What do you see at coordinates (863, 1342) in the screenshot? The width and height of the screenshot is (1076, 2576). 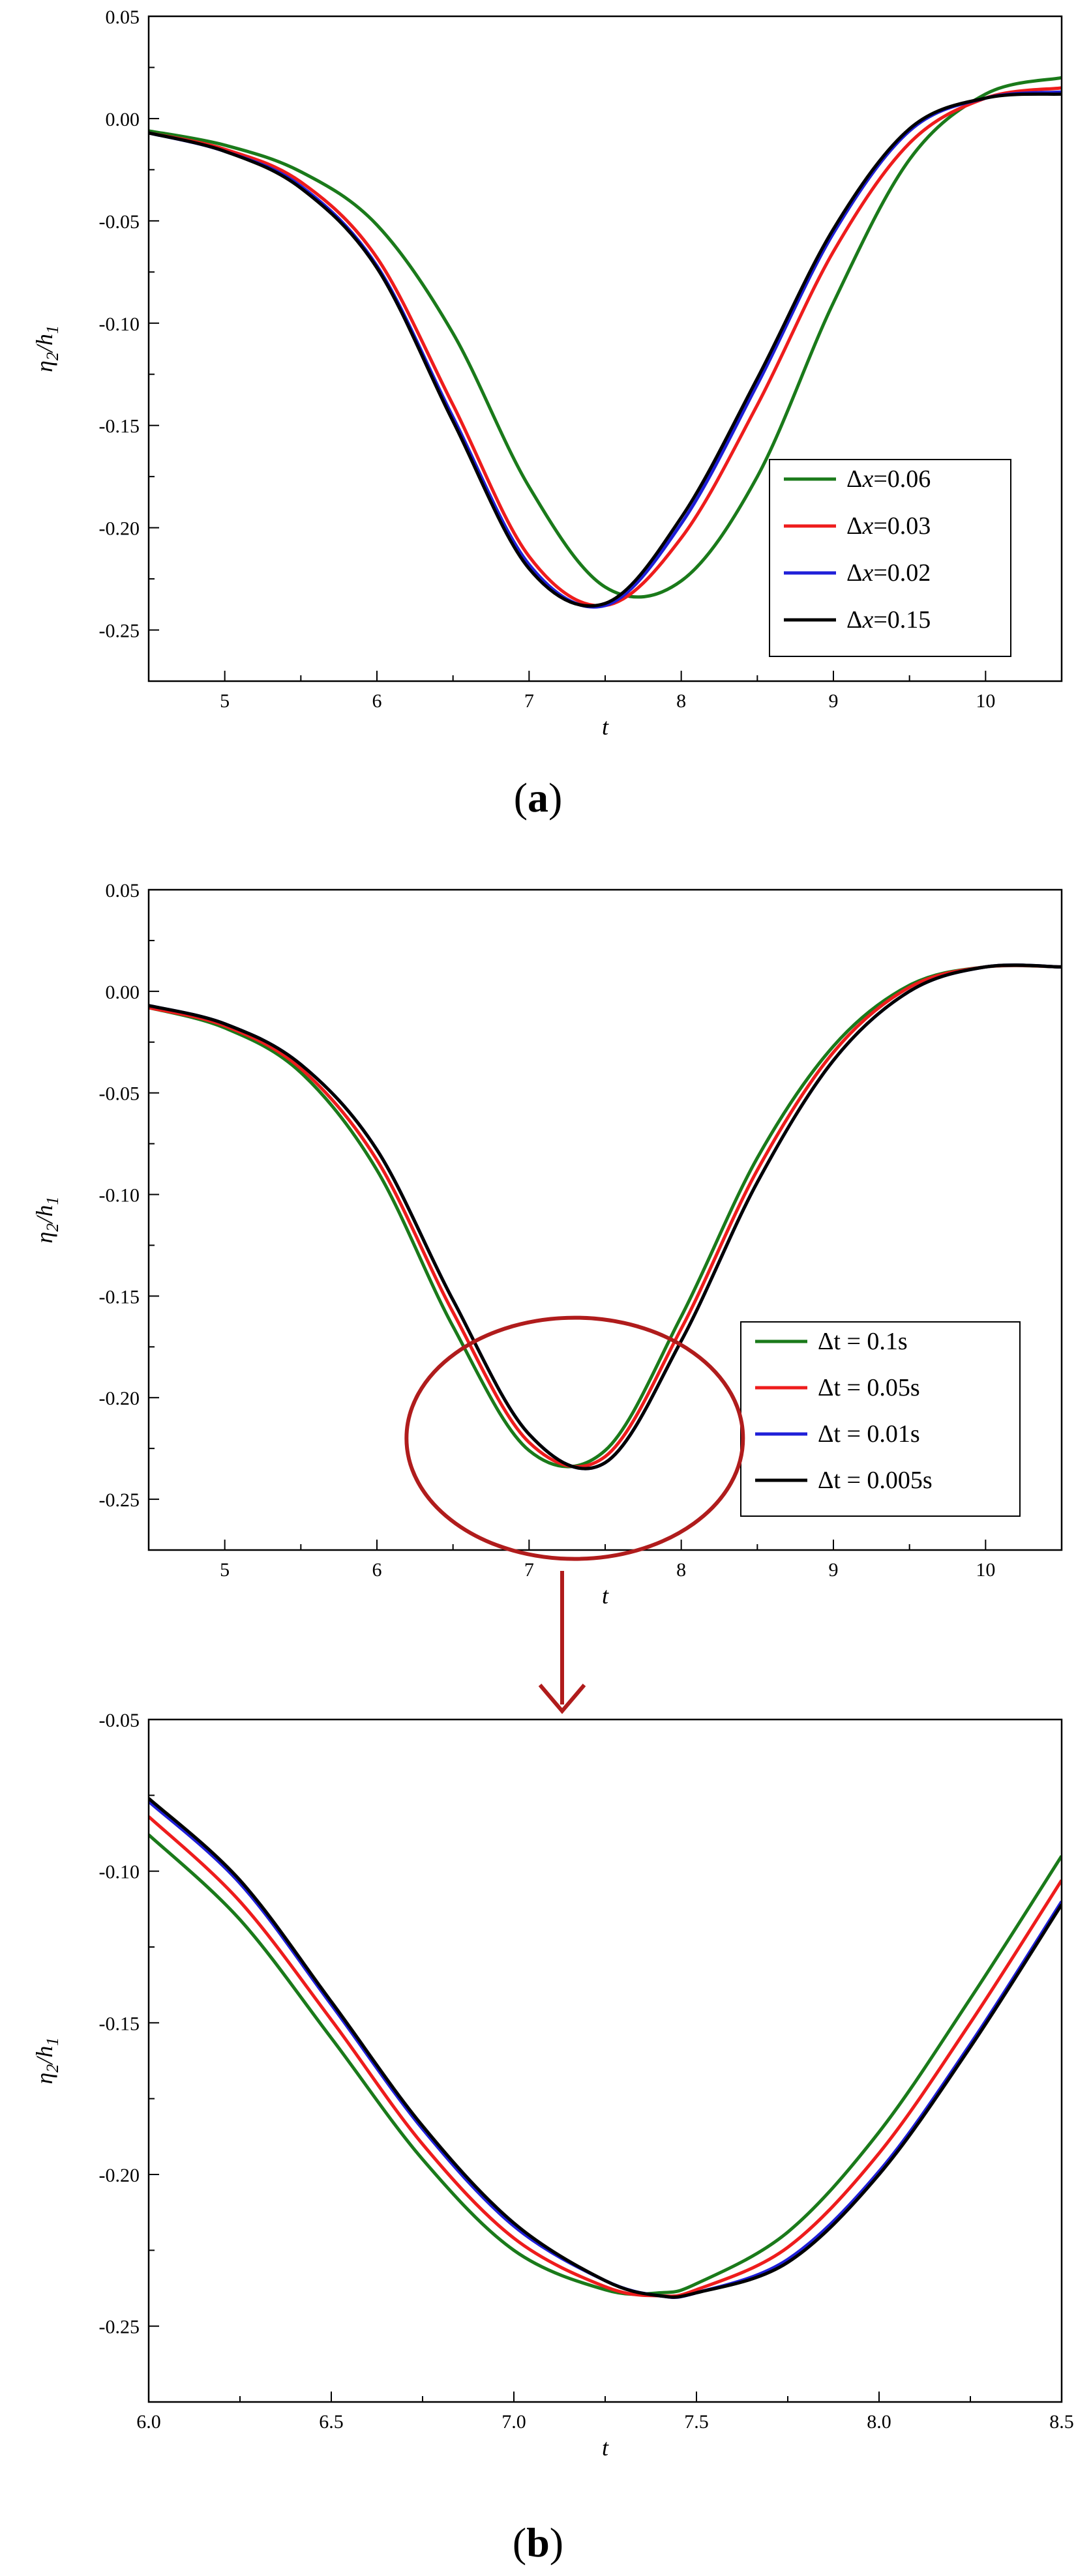 I see `legend-entry: Δt = 0.1s` at bounding box center [863, 1342].